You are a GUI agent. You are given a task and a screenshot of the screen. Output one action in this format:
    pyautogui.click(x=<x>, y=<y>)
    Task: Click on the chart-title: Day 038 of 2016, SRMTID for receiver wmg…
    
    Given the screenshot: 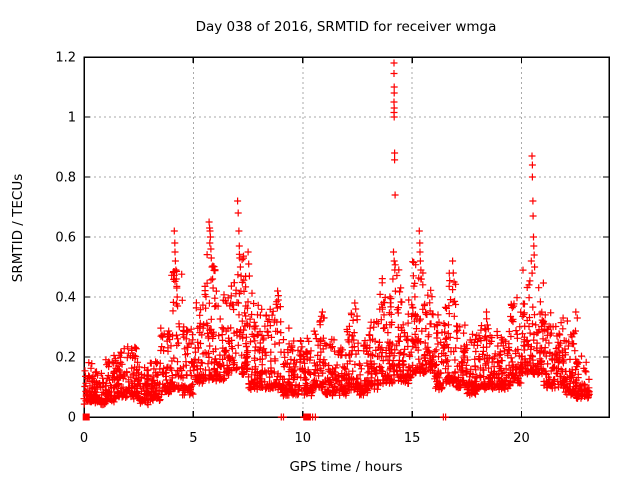 What is the action you would take?
    pyautogui.click(x=346, y=27)
    